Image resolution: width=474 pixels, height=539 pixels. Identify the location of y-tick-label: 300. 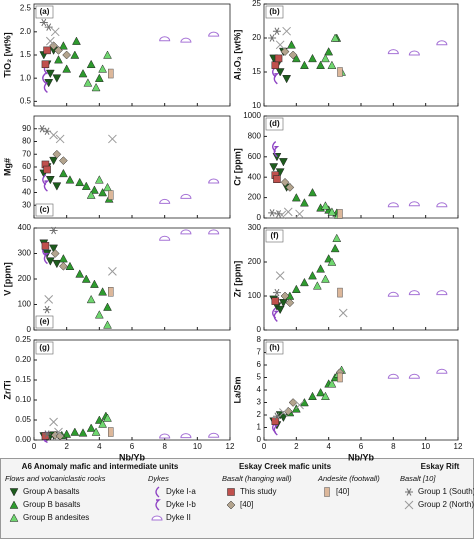
(25, 253).